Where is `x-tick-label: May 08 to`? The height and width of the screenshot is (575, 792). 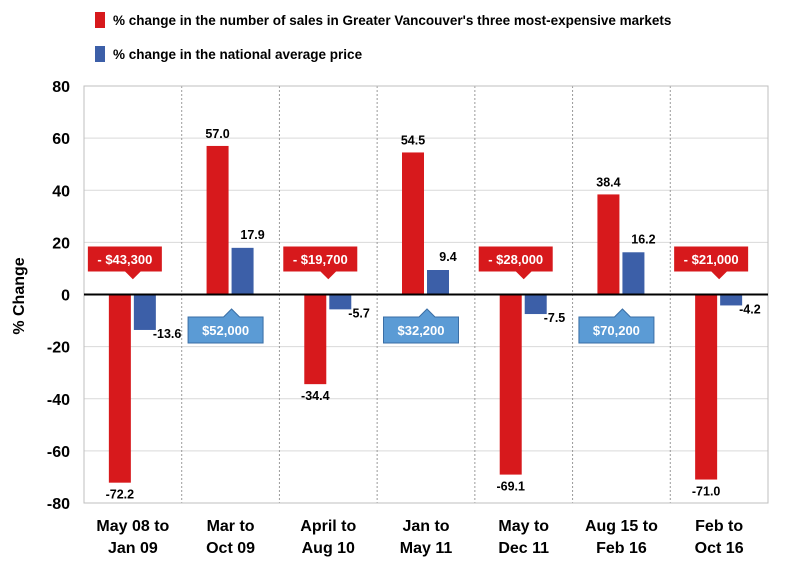 x-tick-label: May 08 to is located at coordinates (132, 526).